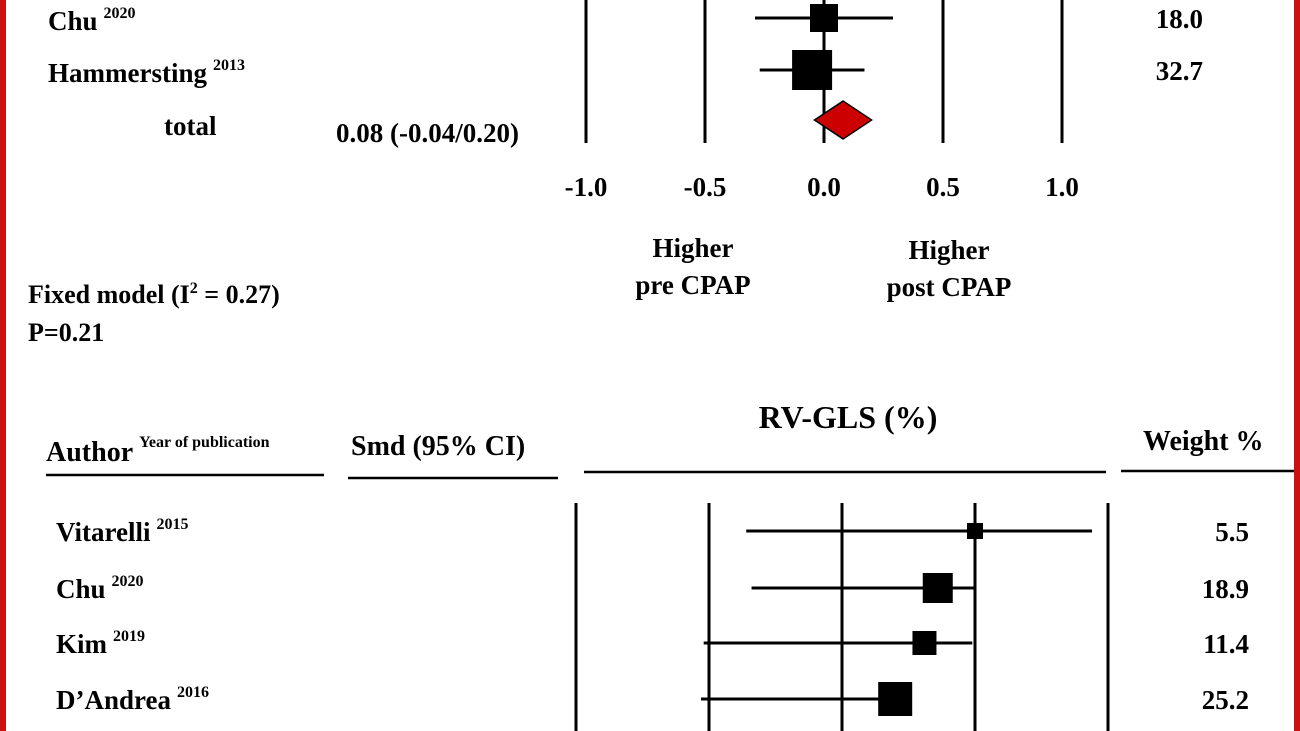 The width and height of the screenshot is (1300, 731). What do you see at coordinates (1062, 187) in the screenshot?
I see `x-tick-label: 1.0` at bounding box center [1062, 187].